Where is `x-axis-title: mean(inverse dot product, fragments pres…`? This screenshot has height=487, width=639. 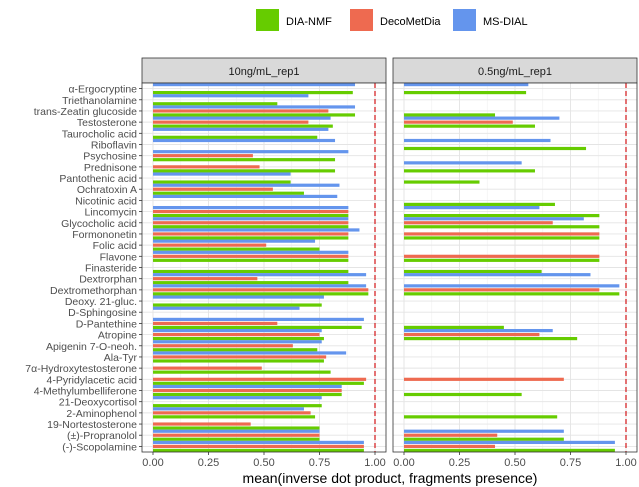
x-axis-title: mean(inverse dot product, fragments pres… is located at coordinates (390, 478).